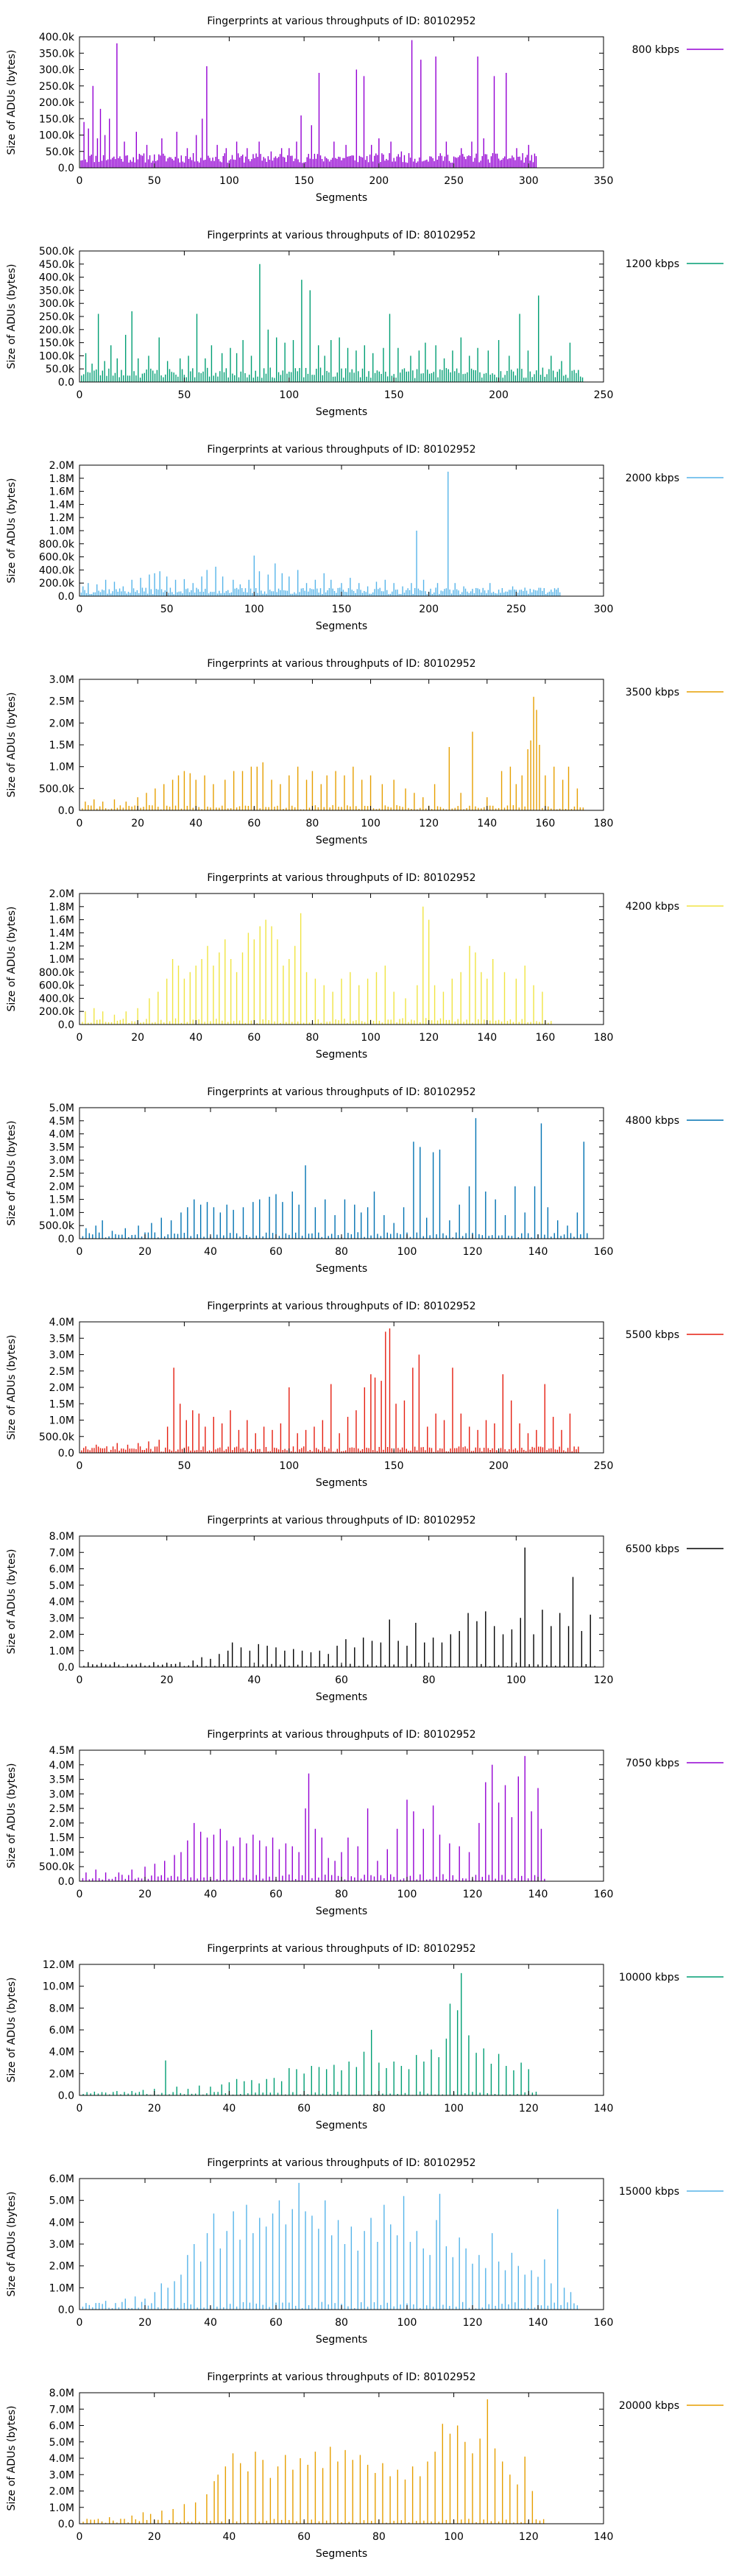 Image resolution: width=736 pixels, height=2576 pixels. I want to click on x-tick-label: 300, so click(529, 181).